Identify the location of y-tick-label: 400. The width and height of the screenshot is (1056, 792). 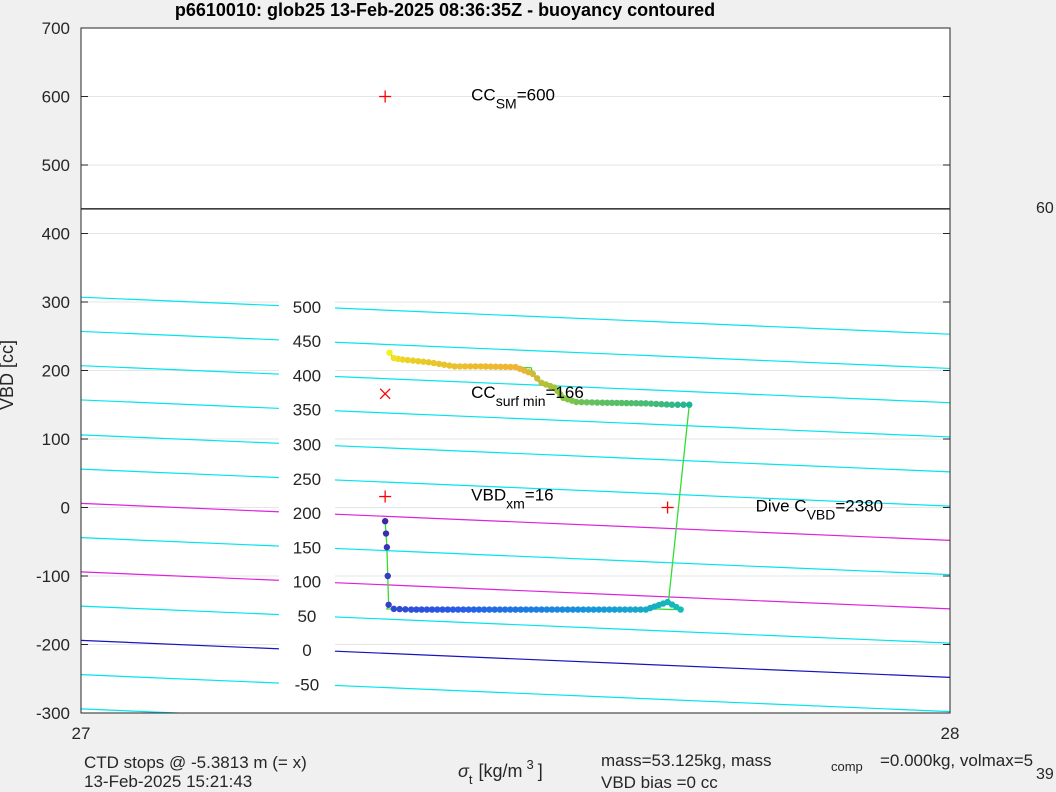
(56, 234).